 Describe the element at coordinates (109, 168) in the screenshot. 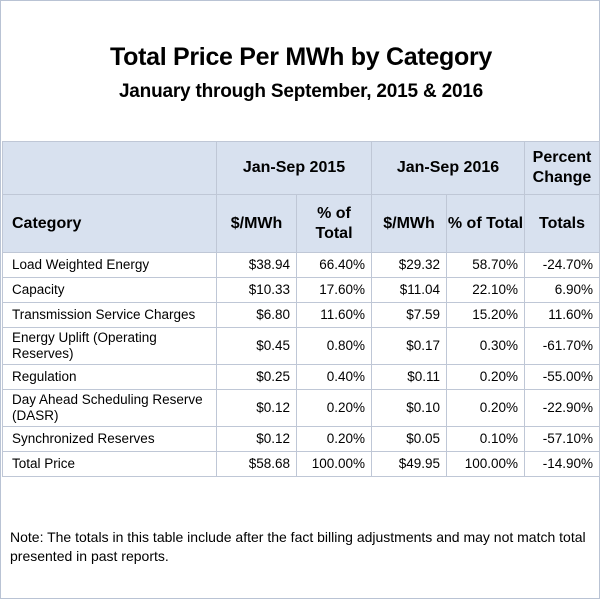

I see `header-blank-cell` at that location.